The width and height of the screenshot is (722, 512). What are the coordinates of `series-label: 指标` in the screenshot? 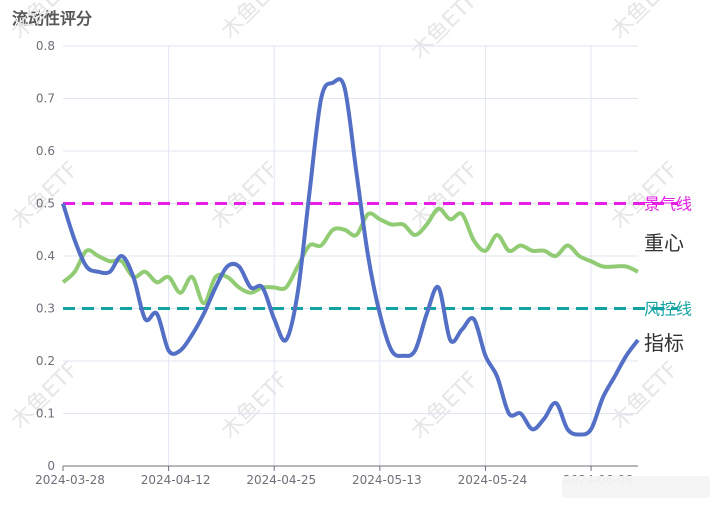 It's located at (664, 343).